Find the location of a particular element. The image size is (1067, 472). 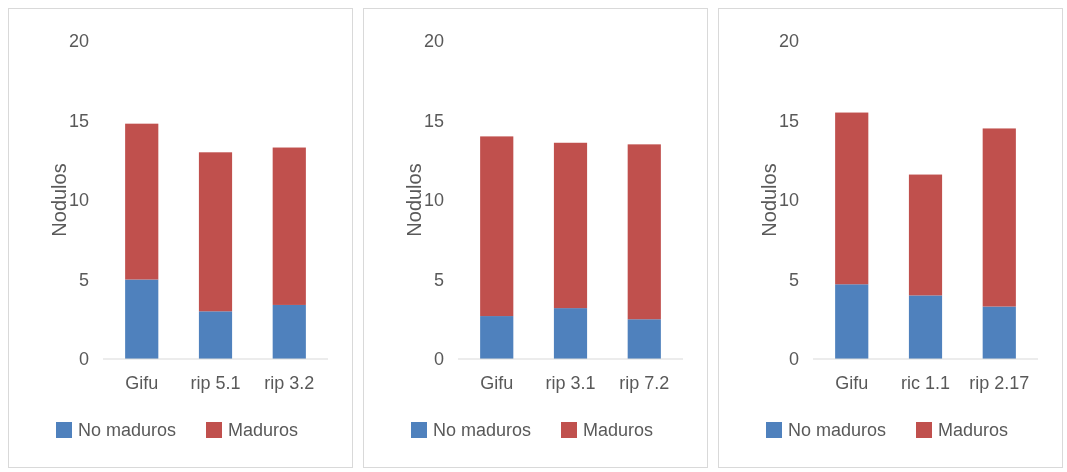

x-tick-label: rip 2.17 is located at coordinates (999, 383).